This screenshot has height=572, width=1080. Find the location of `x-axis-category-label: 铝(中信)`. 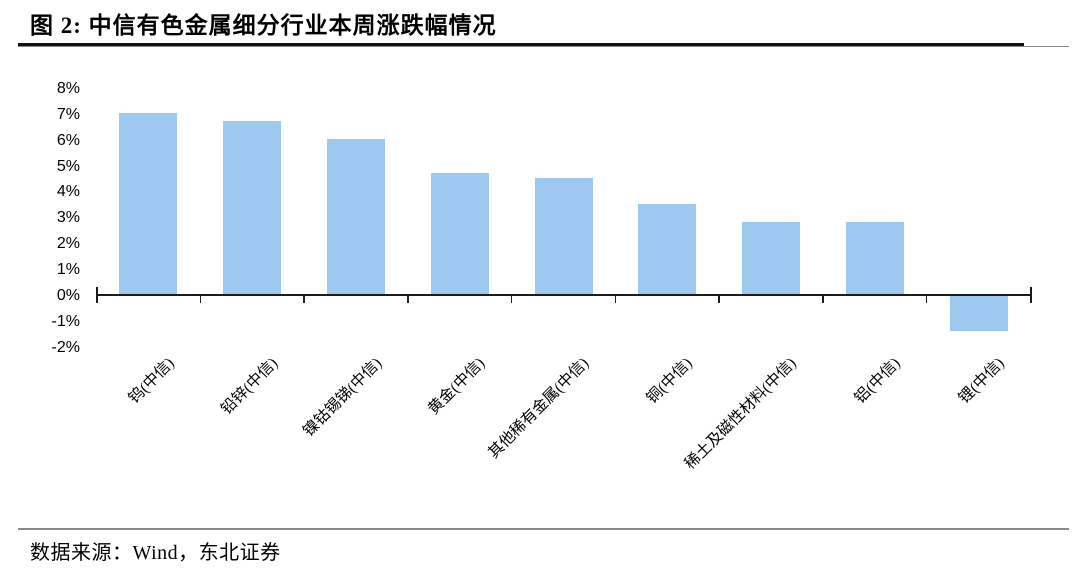

x-axis-category-label: 铝(中信) is located at coordinates (877, 381).